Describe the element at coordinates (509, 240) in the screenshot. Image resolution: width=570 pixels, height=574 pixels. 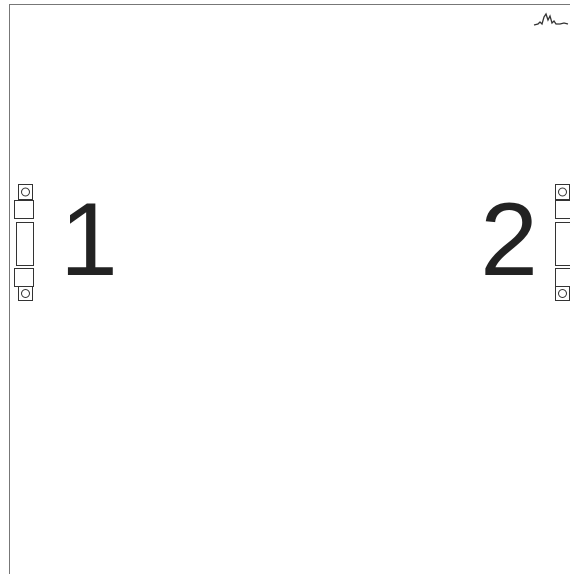
I see `port-label: 2` at that location.